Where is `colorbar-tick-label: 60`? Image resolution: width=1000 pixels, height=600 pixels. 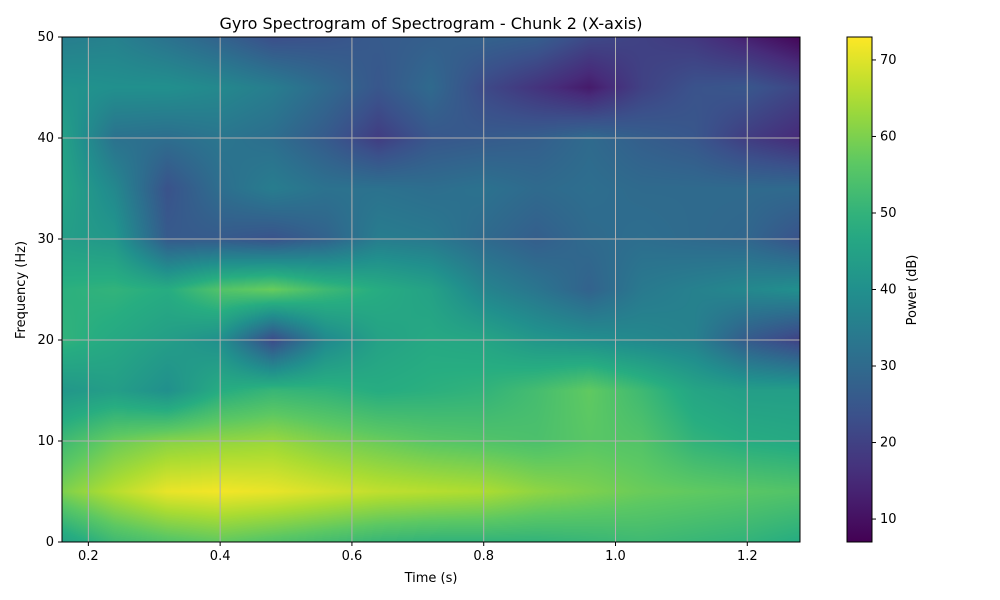 colorbar-tick-label: 60 is located at coordinates (888, 136).